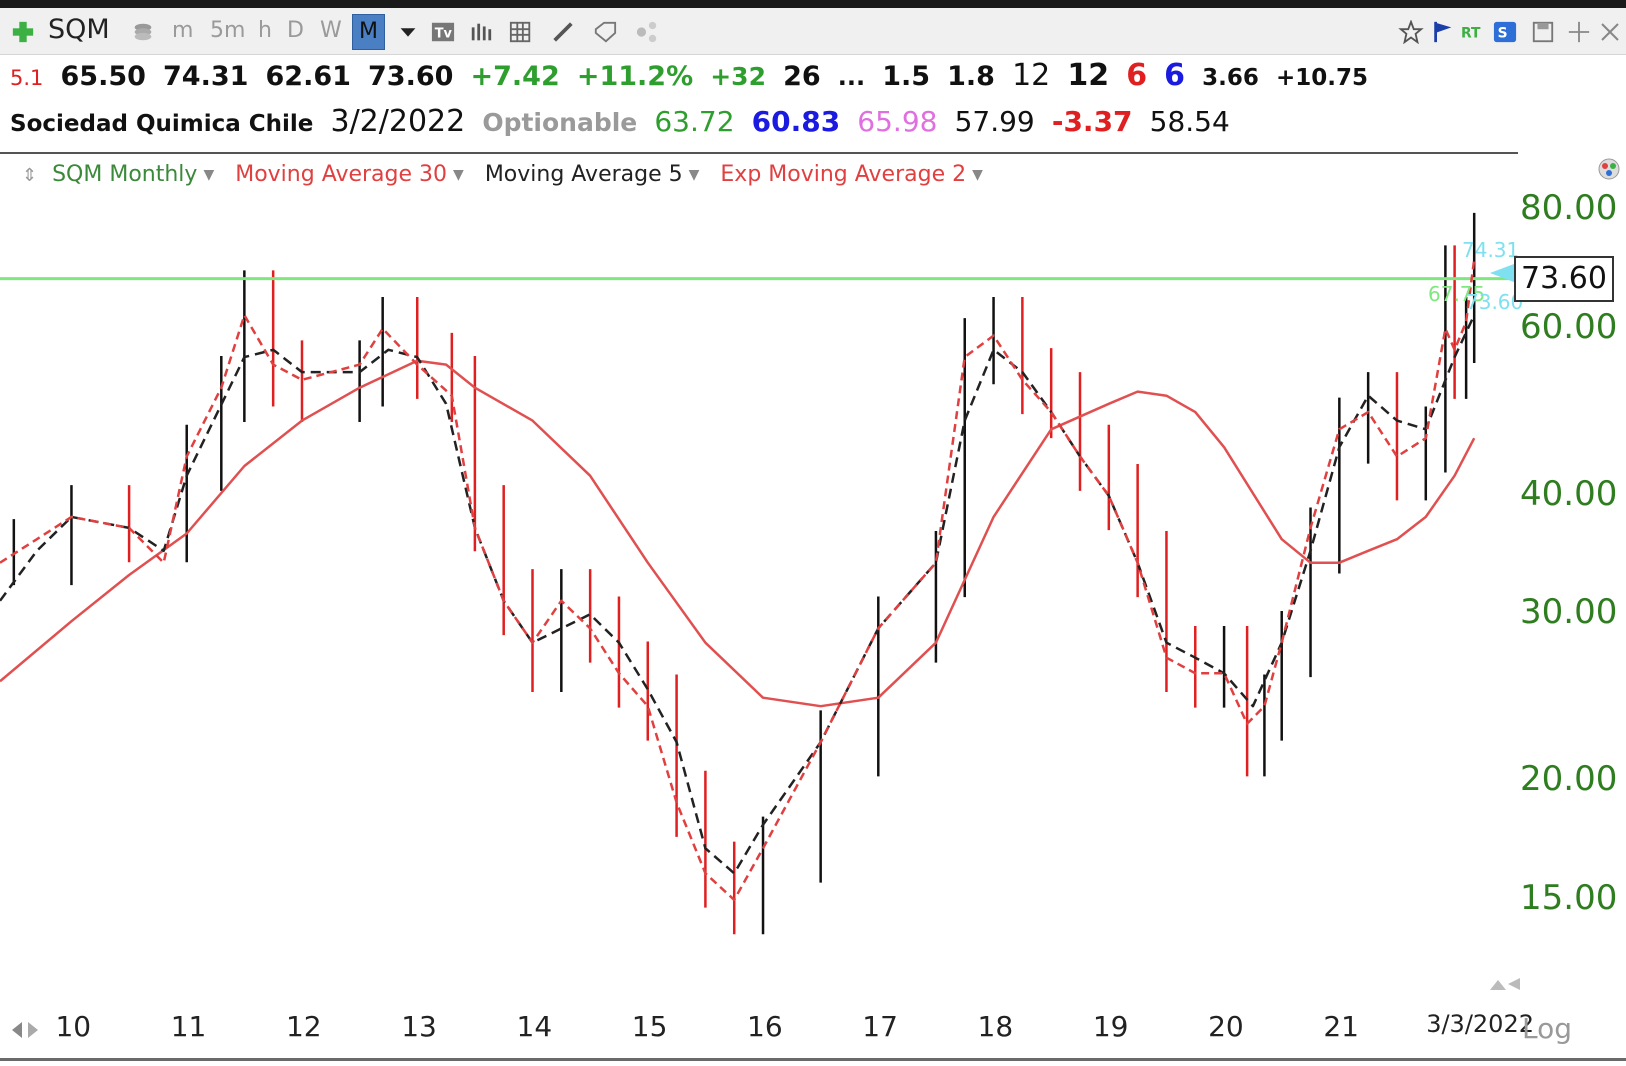 The image size is (1626, 1066). Describe the element at coordinates (1569, 779) in the screenshot. I see `y-tick-label: 20.00` at that location.